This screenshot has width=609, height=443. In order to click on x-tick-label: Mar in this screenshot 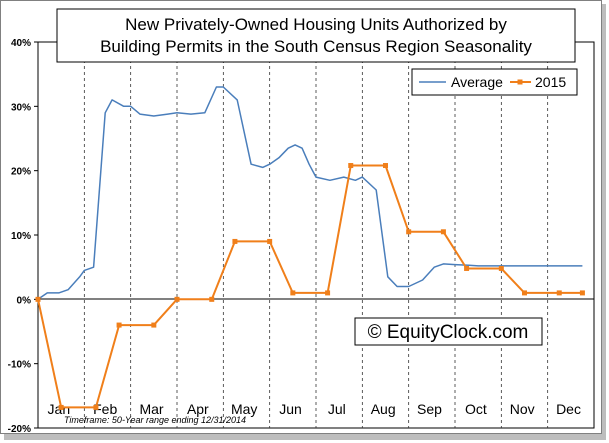, I will do `click(151, 409)`.